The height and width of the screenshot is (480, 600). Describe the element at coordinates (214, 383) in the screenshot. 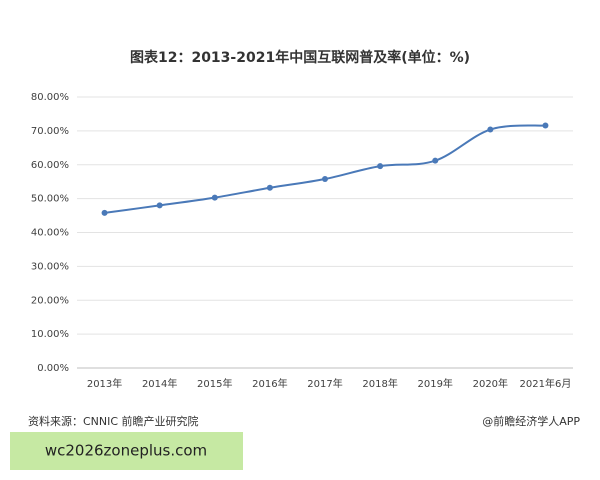

I see `x-tick-label: 2015年` at that location.